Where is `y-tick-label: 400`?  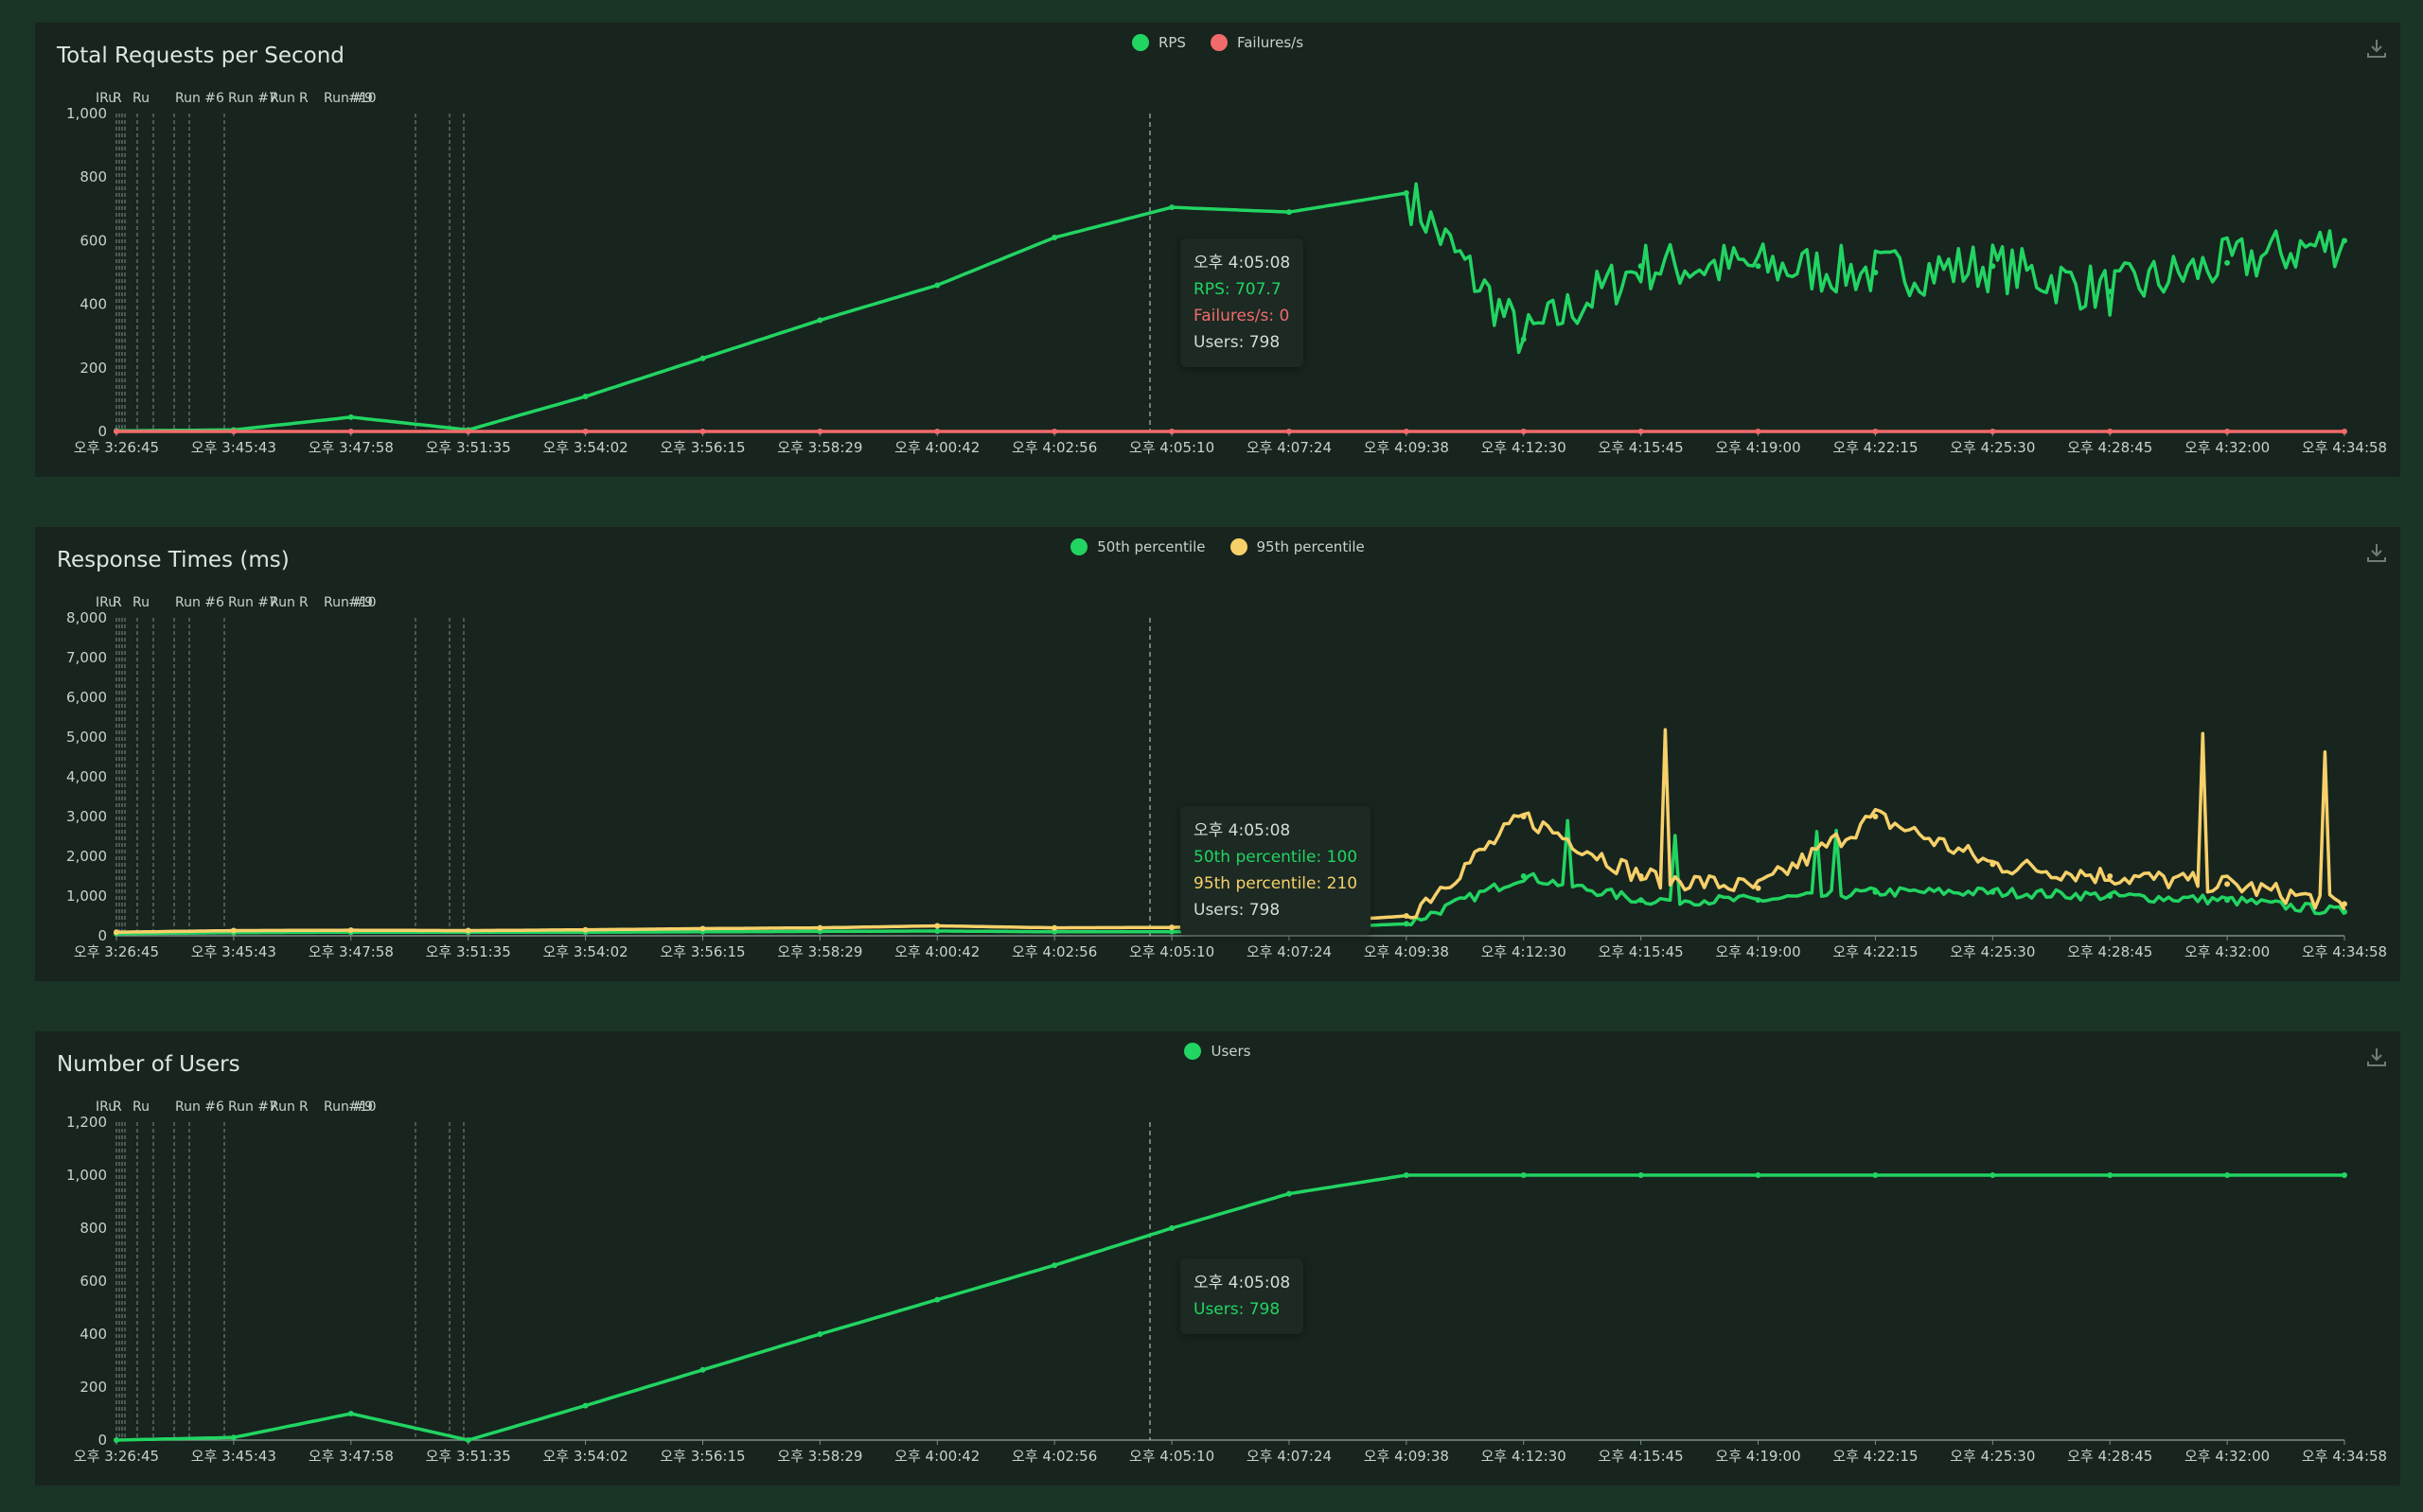
y-tick-label: 400 is located at coordinates (93, 304).